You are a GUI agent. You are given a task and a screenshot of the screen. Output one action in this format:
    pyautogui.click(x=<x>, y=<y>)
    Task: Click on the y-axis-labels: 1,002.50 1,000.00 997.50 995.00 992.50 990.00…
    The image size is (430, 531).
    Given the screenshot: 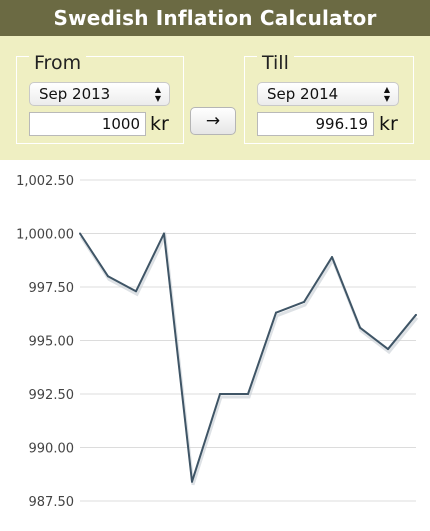 What is the action you would take?
    pyautogui.click(x=45, y=342)
    